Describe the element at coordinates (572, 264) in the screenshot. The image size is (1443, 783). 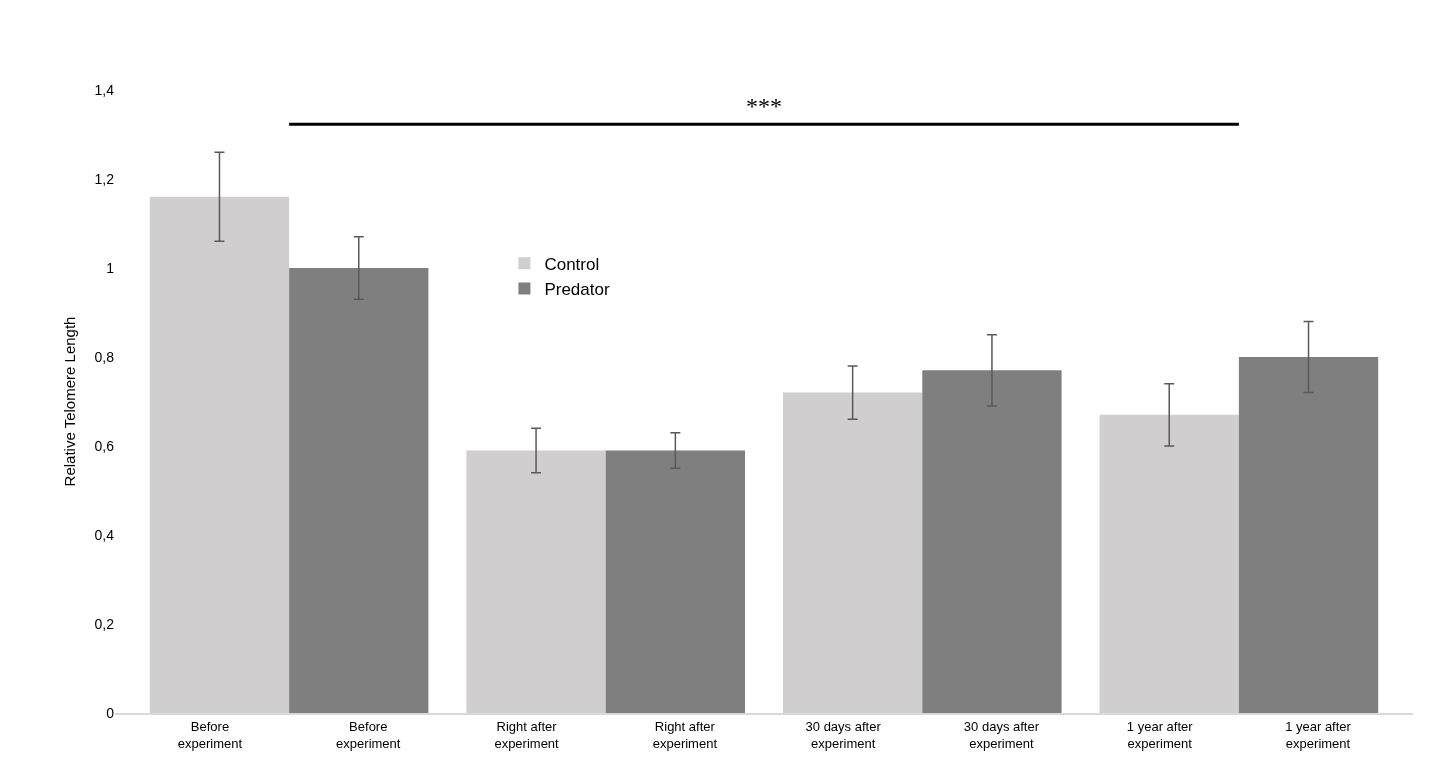
I see `legend-label: Control` at that location.